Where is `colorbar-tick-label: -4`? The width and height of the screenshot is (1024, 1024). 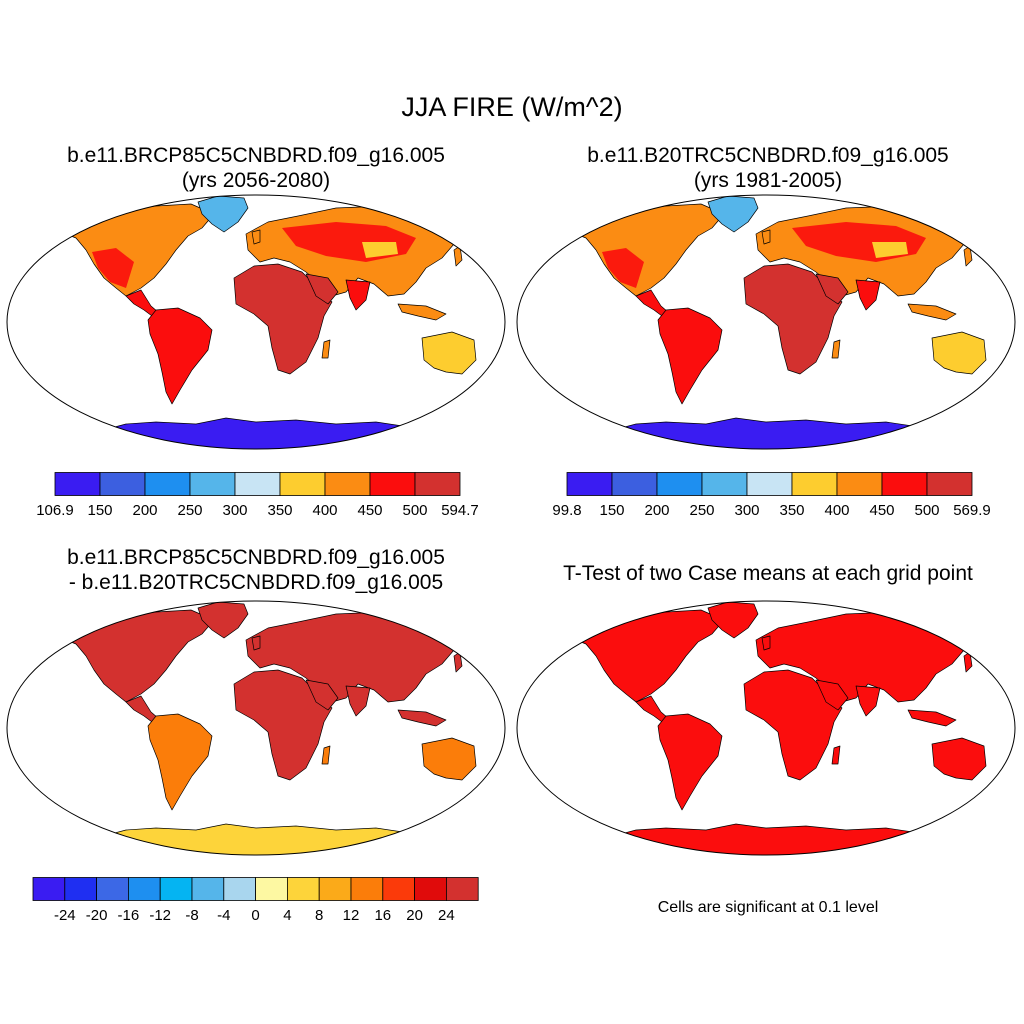
colorbar-tick-label: -4 is located at coordinates (223, 915).